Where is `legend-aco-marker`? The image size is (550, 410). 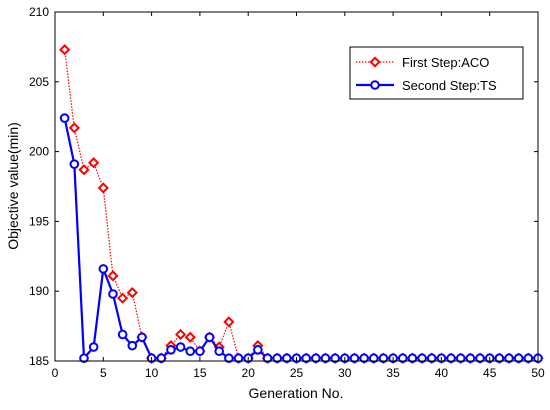
legend-aco-marker is located at coordinates (375, 62).